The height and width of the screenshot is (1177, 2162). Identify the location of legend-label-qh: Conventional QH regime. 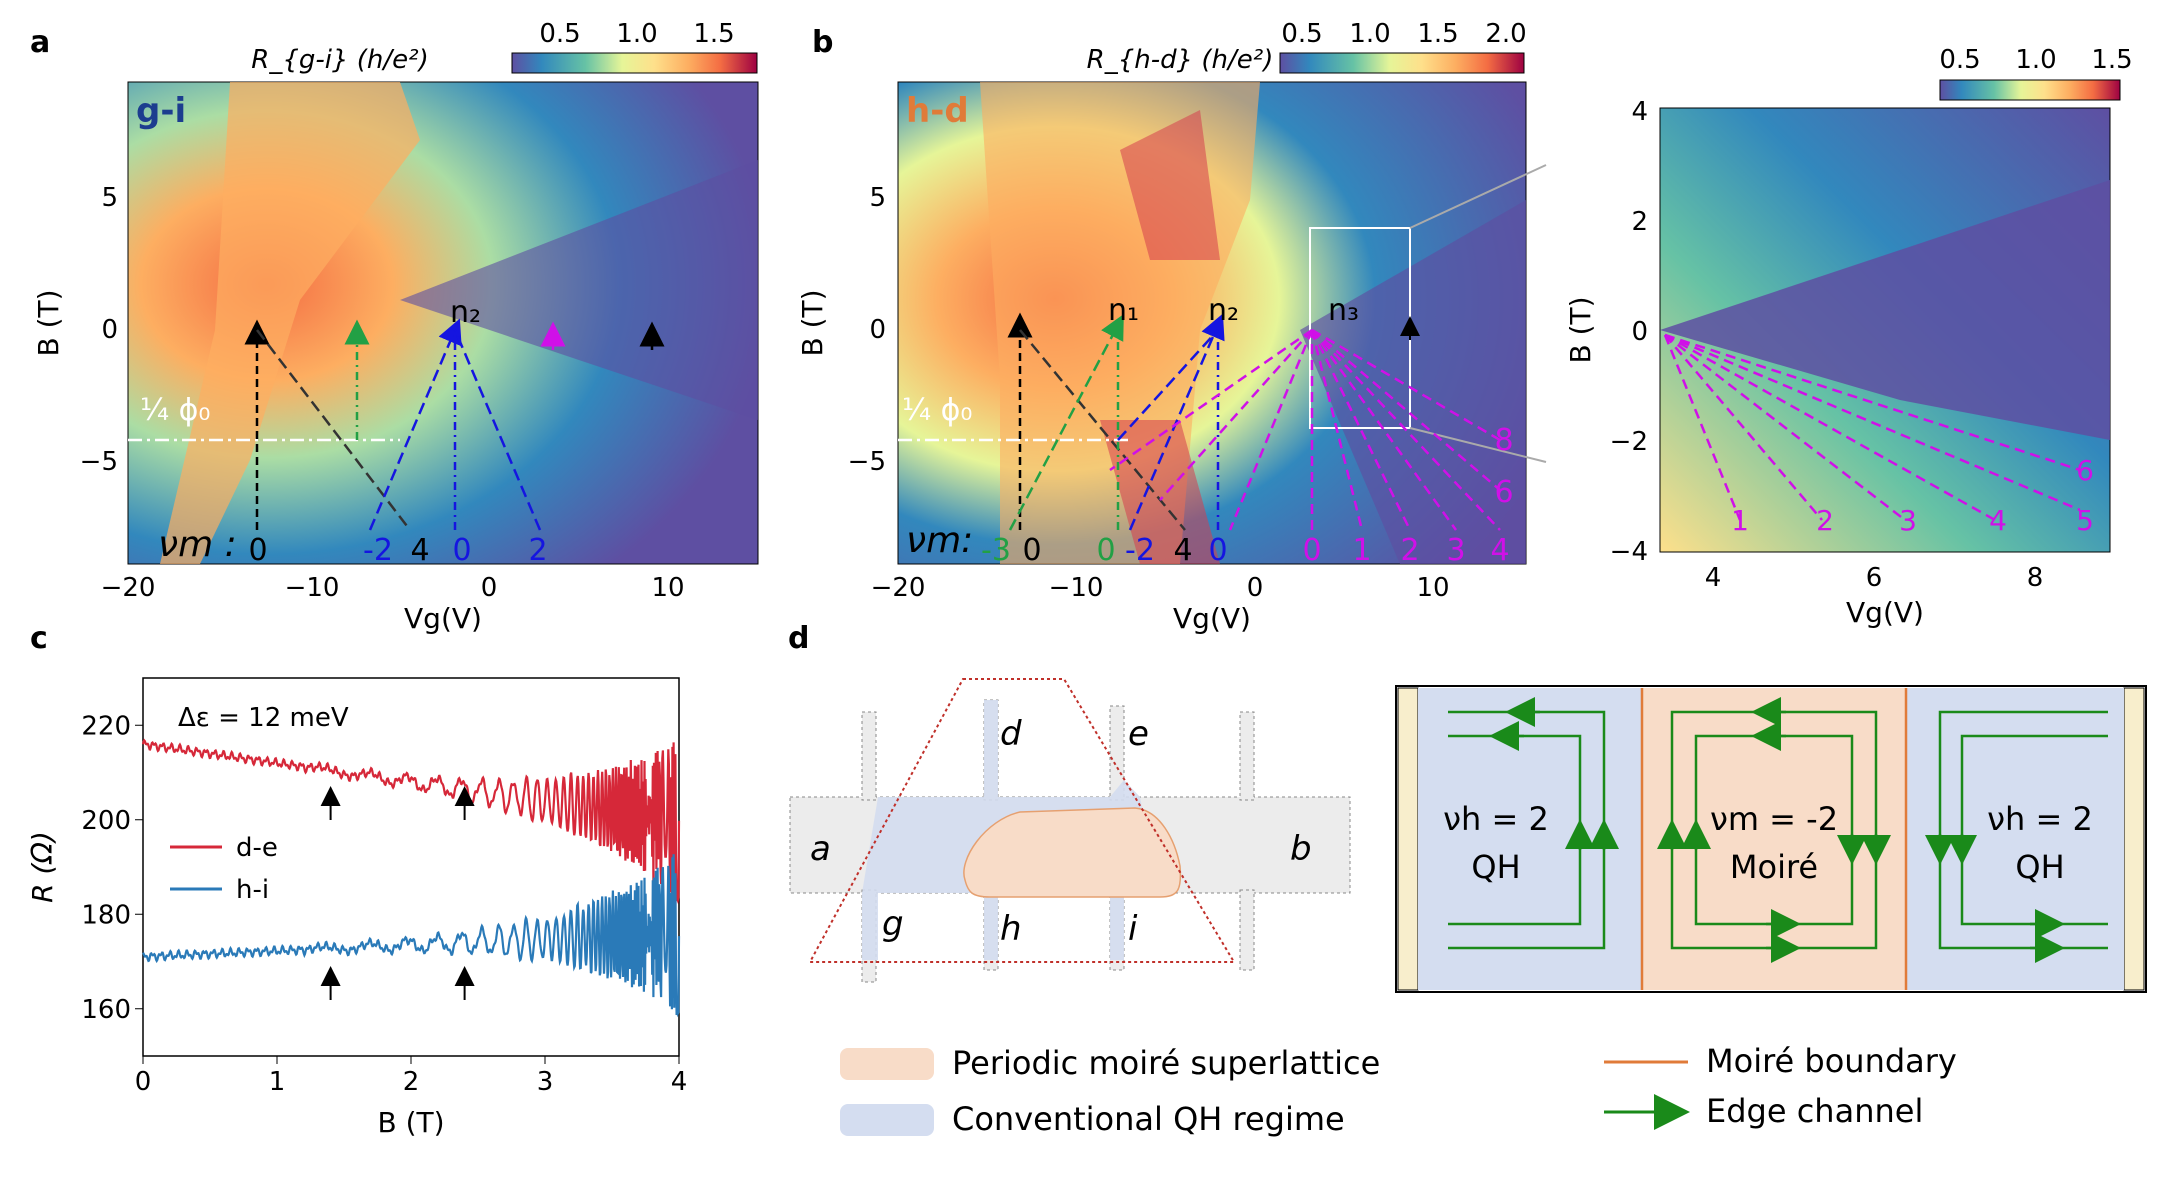
(1148, 1119).